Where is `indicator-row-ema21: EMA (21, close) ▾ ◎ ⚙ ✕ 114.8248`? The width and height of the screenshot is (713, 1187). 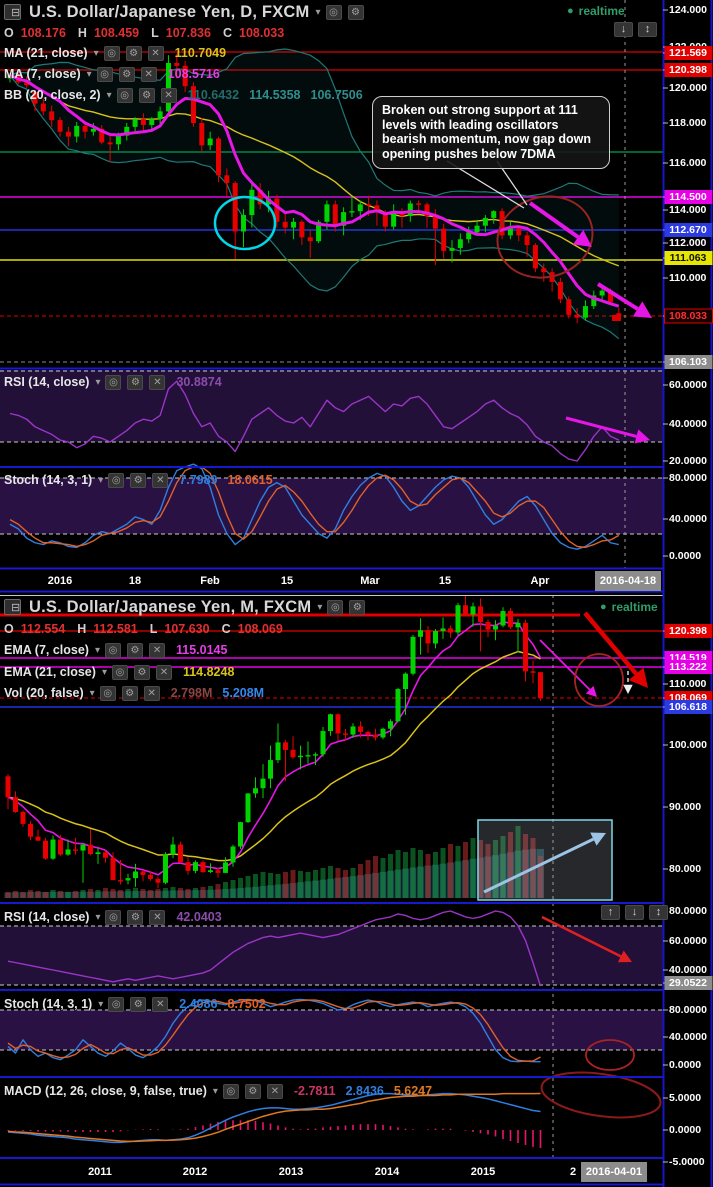
indicator-row-ema21: EMA (21, close) ▾ ◎ ⚙ ✕ 114.8248 is located at coordinates (119, 672).